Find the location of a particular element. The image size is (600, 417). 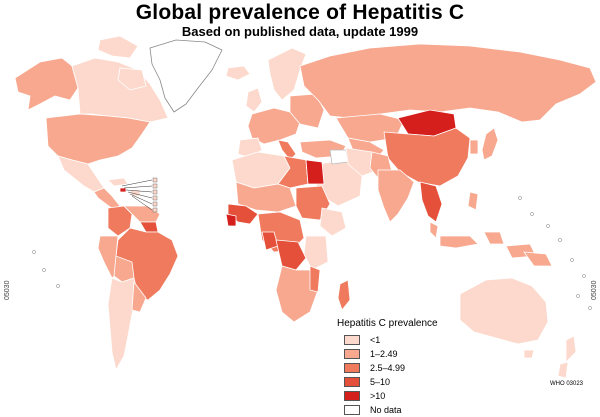

legend-label: >10 is located at coordinates (378, 396).